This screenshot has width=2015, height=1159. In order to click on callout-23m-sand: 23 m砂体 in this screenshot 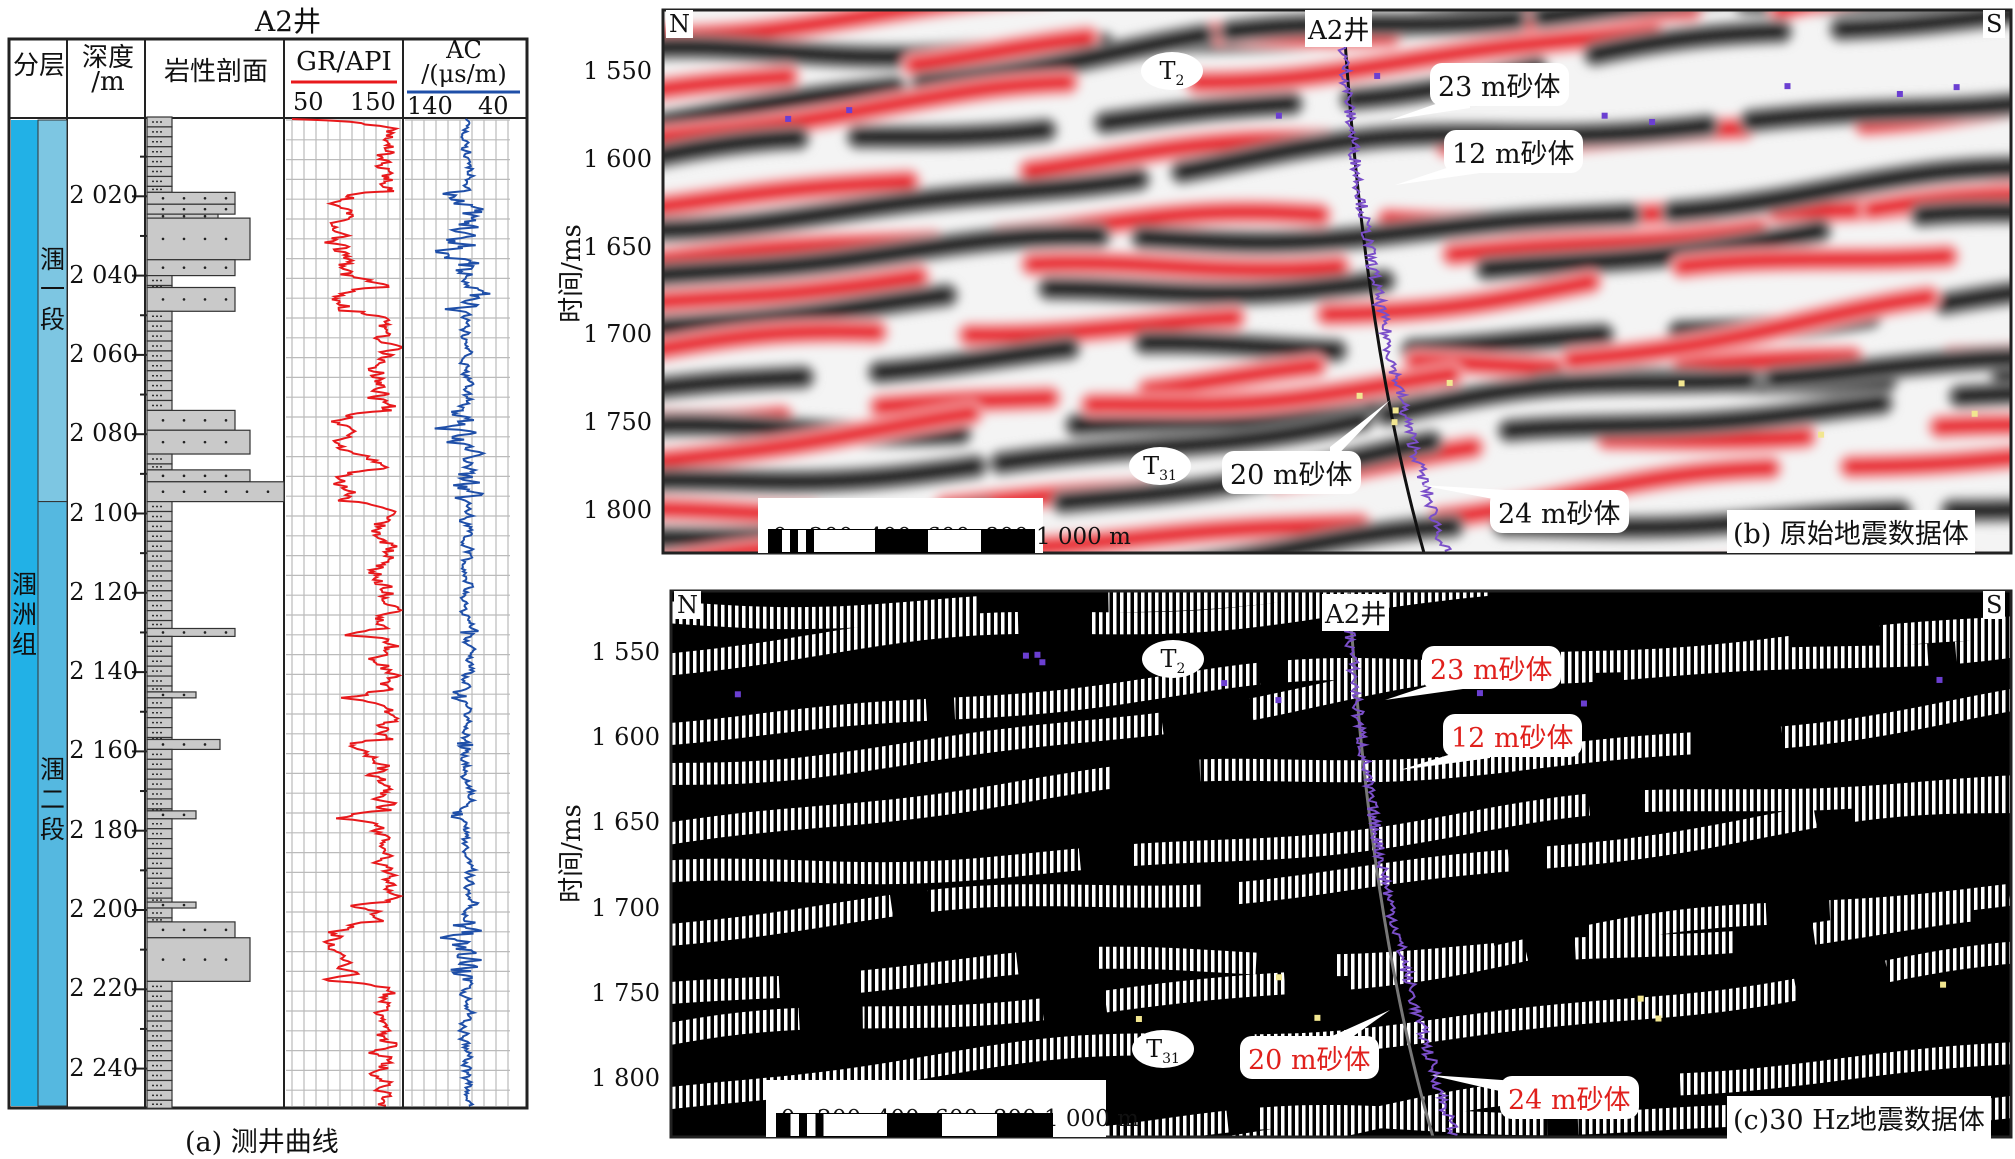, I will do `click(1499, 84)`.